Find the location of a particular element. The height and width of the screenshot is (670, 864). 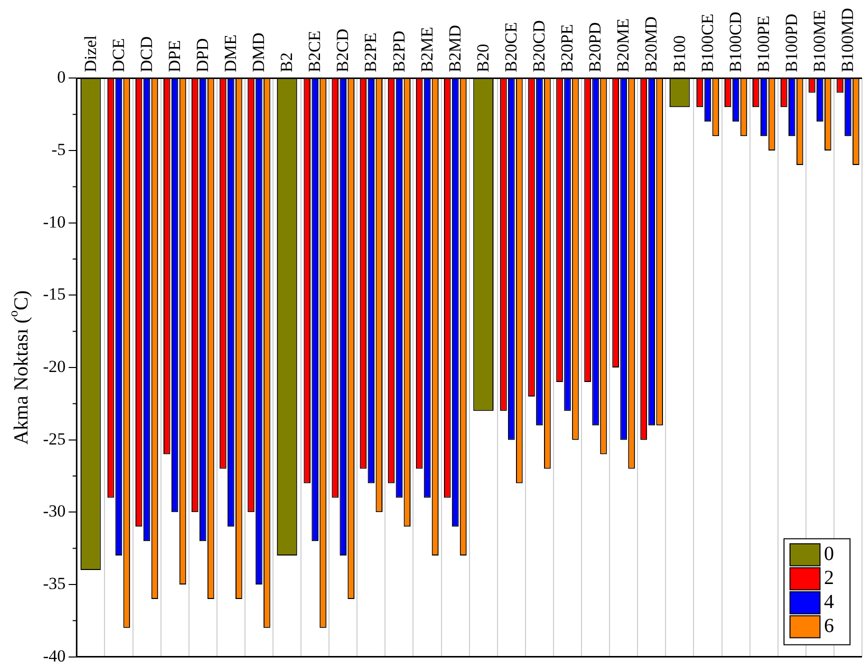

x-tick-label: B2ME is located at coordinates (426, 49).